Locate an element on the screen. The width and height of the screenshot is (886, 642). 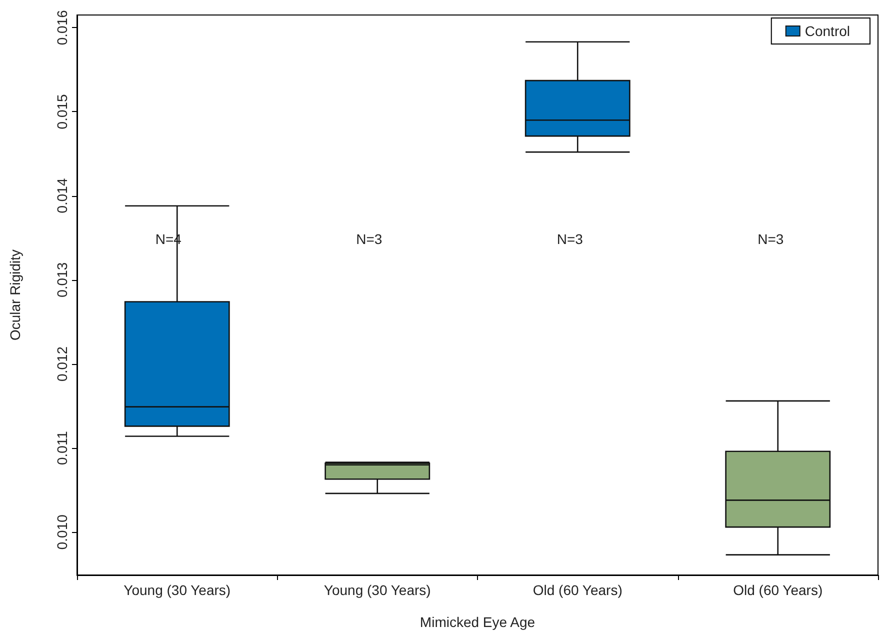
y-tick-label: 0.013 is located at coordinates (62, 280).